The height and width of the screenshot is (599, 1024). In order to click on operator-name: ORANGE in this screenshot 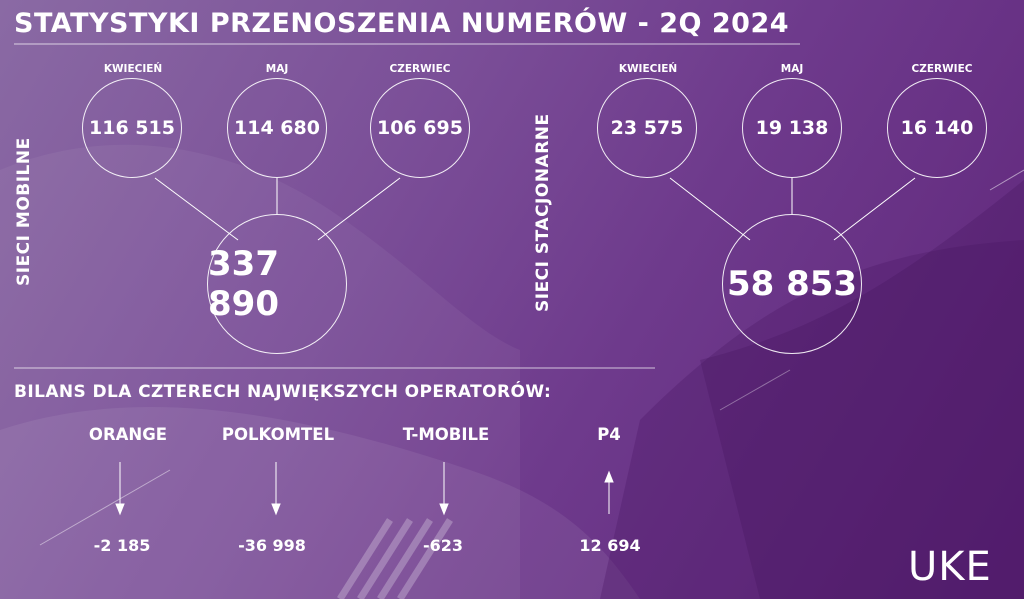, I will do `click(128, 434)`.